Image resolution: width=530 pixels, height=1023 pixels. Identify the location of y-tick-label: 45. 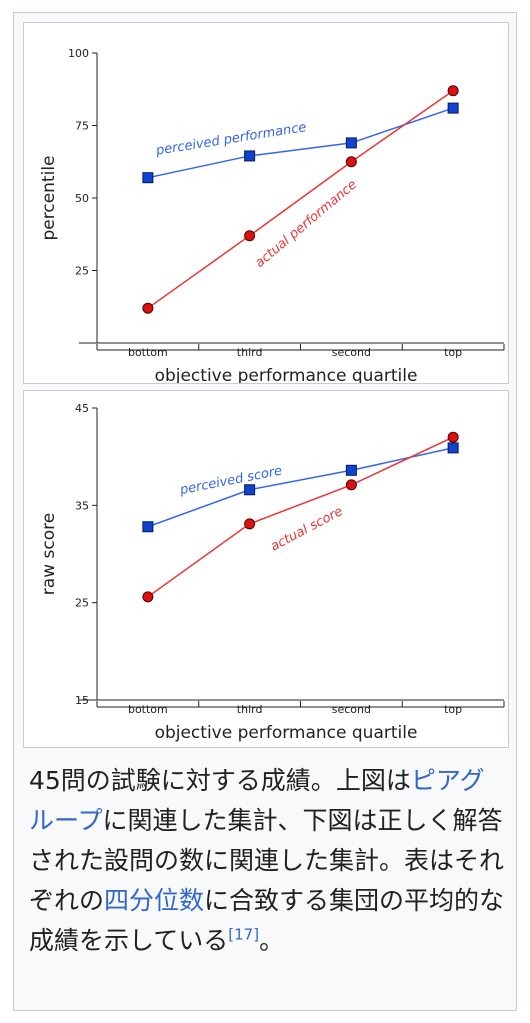
(82, 408).